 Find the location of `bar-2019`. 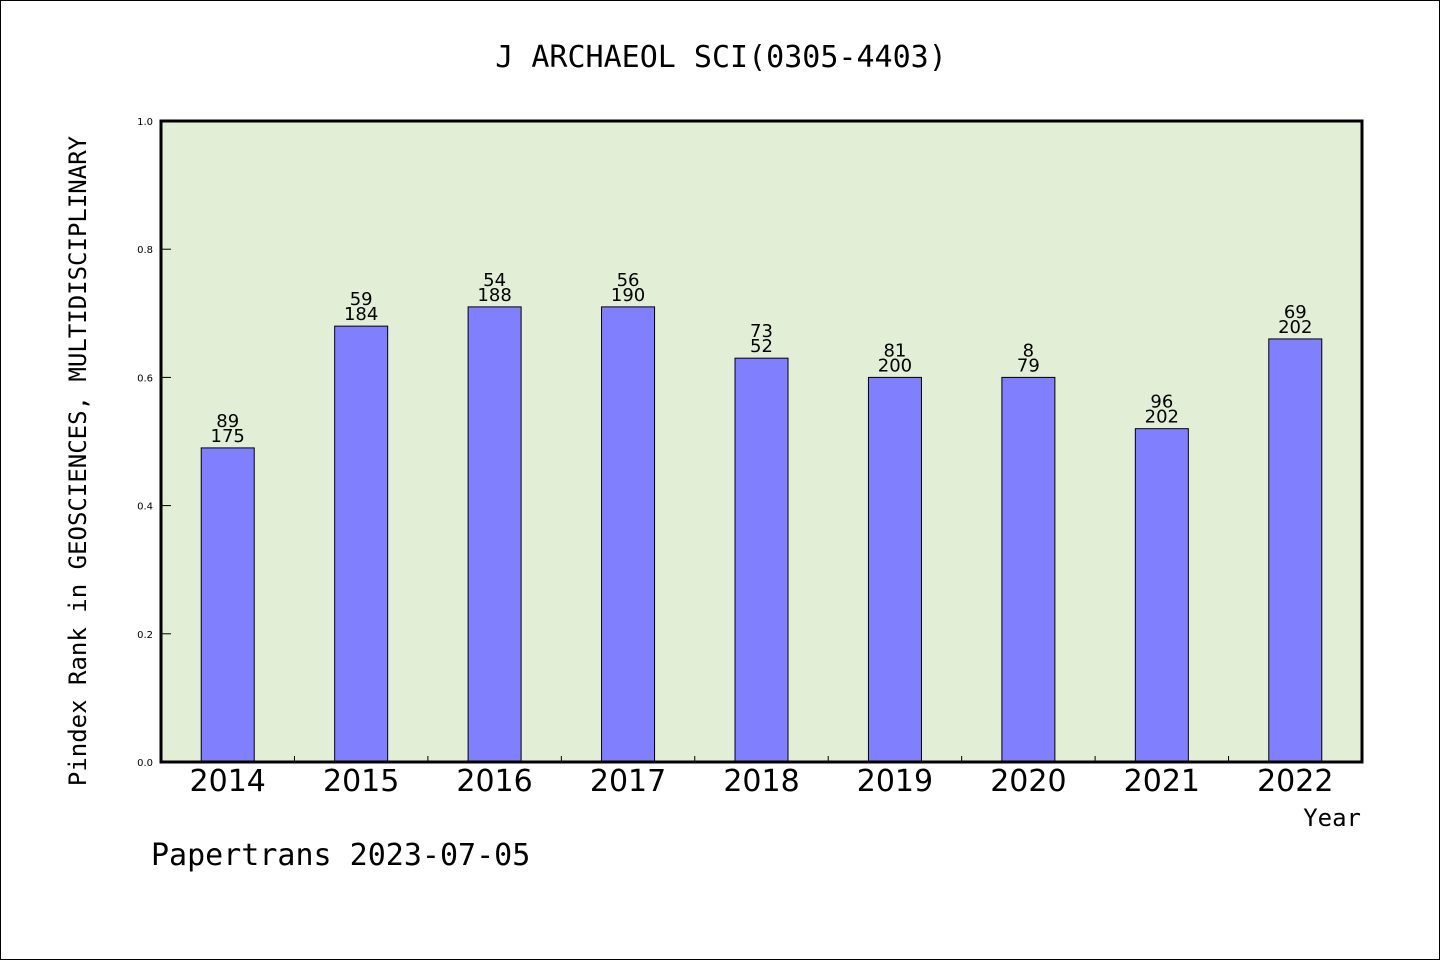

bar-2019 is located at coordinates (894, 569).